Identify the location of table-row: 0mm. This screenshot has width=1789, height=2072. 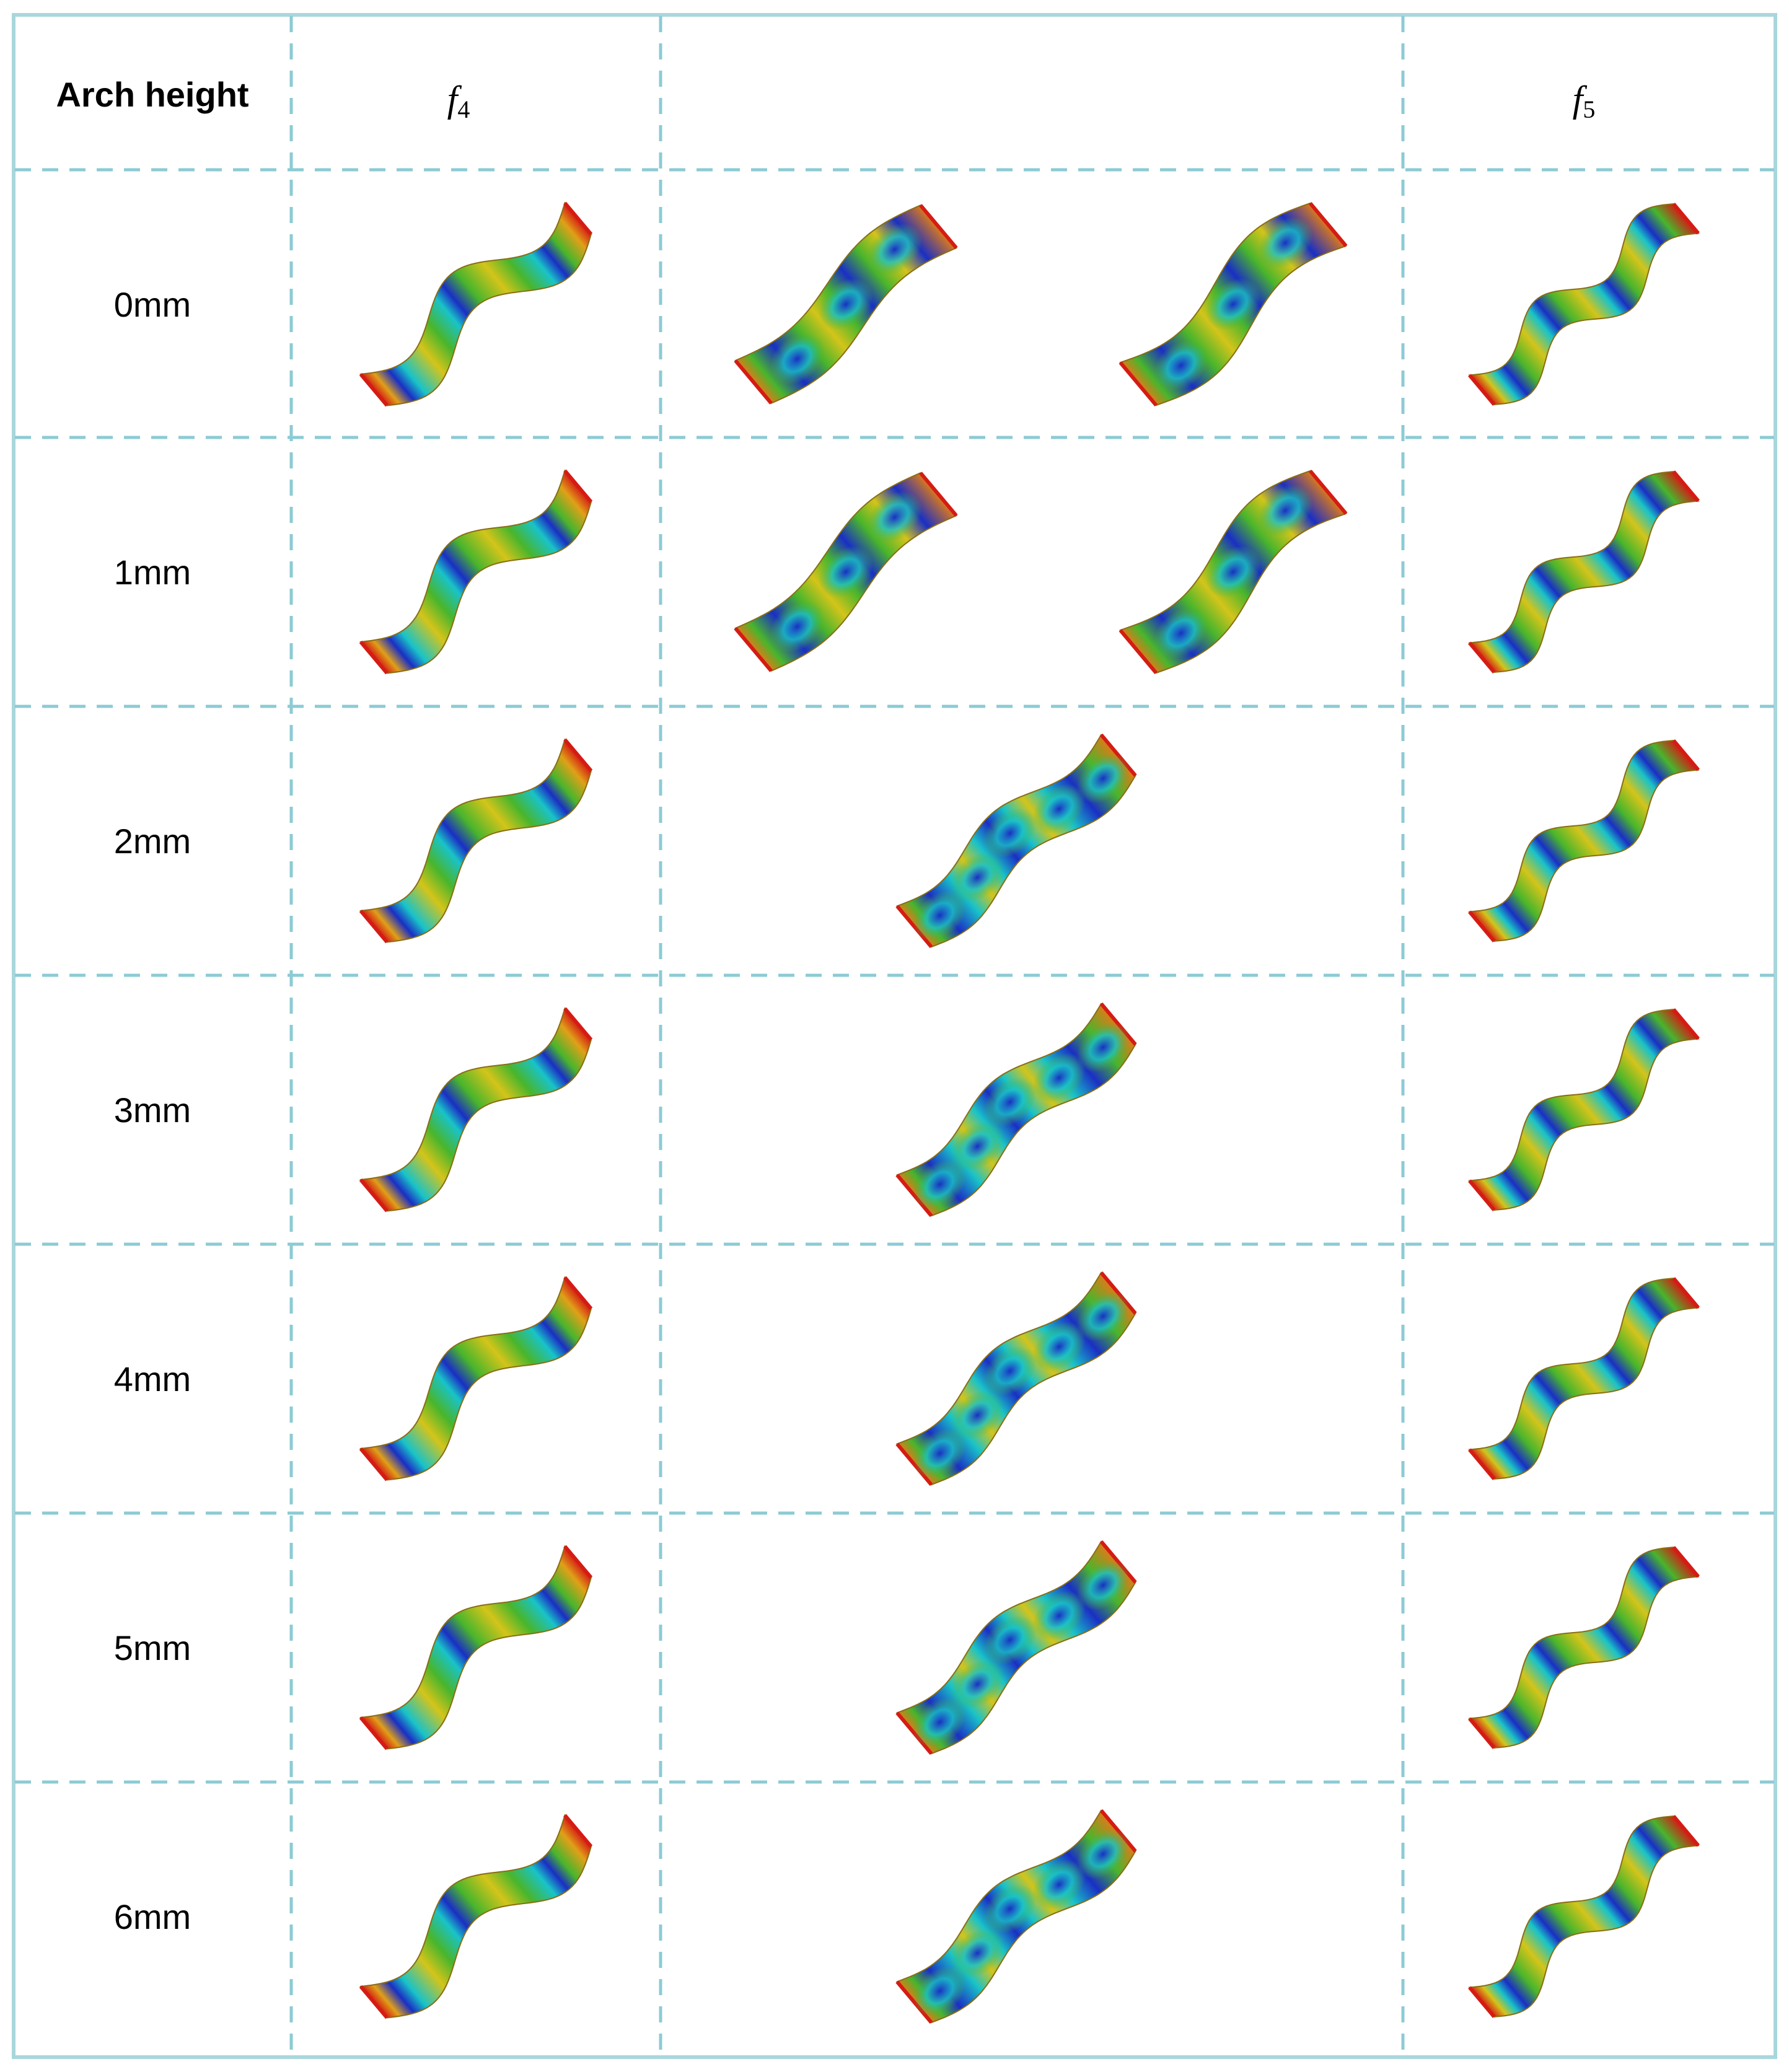
(907, 304).